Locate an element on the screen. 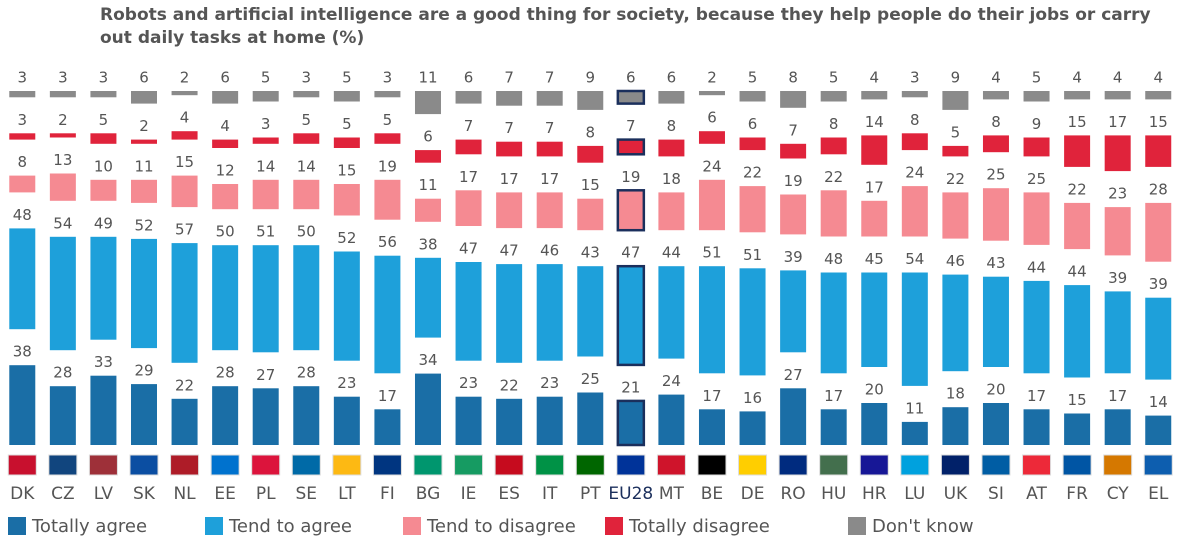 This screenshot has width=1178, height=545. data-label: 52 is located at coordinates (346, 238).